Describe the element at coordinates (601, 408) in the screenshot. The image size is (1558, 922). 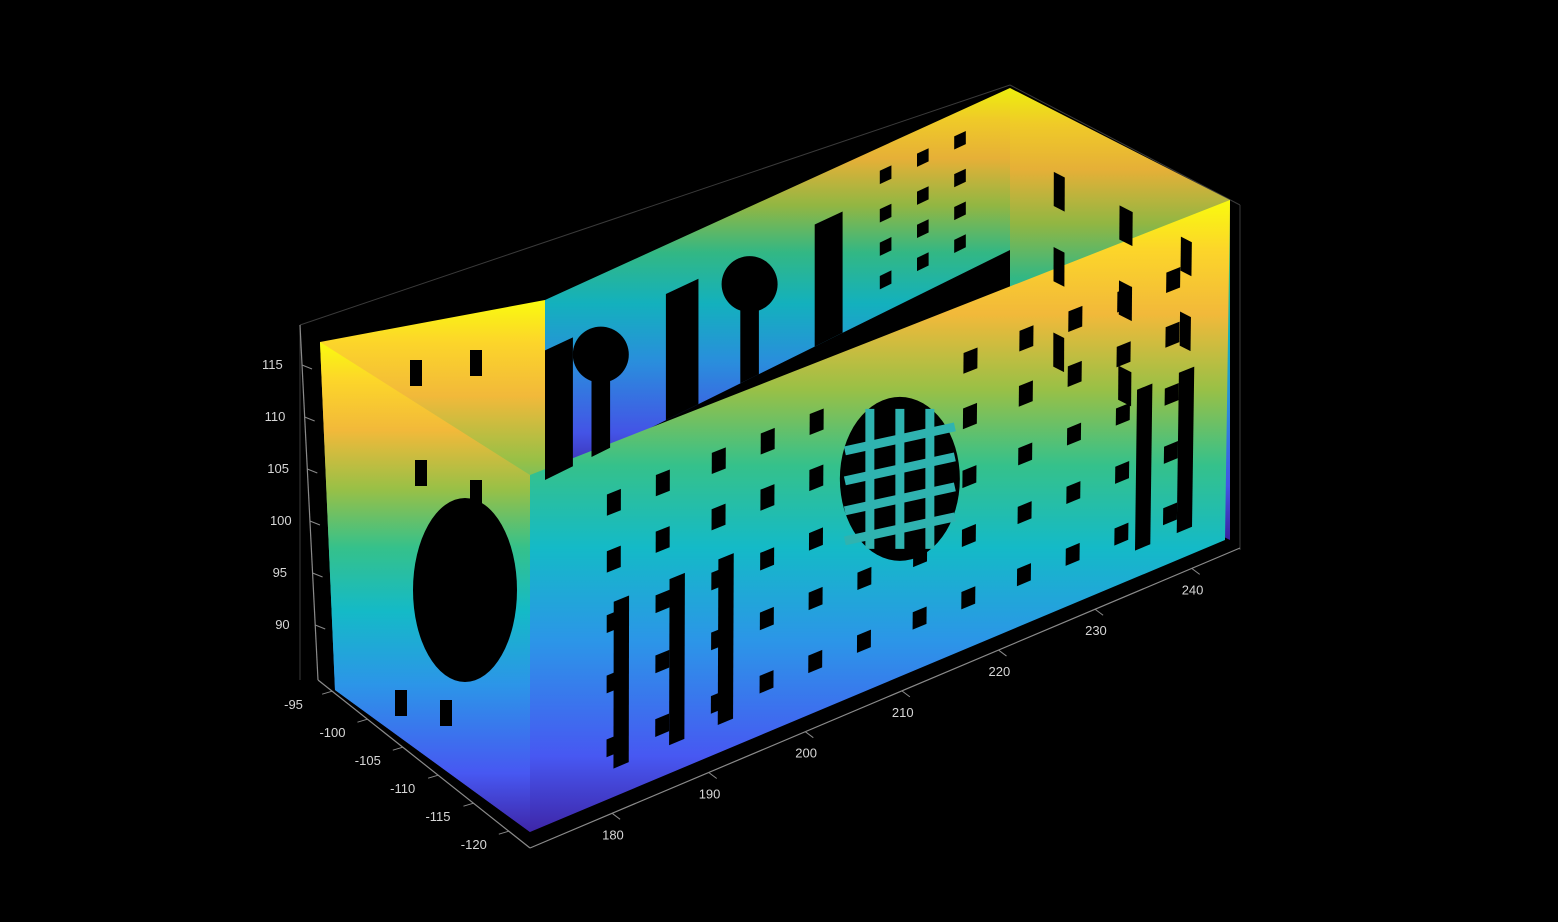
I see `keyhole-slot` at that location.